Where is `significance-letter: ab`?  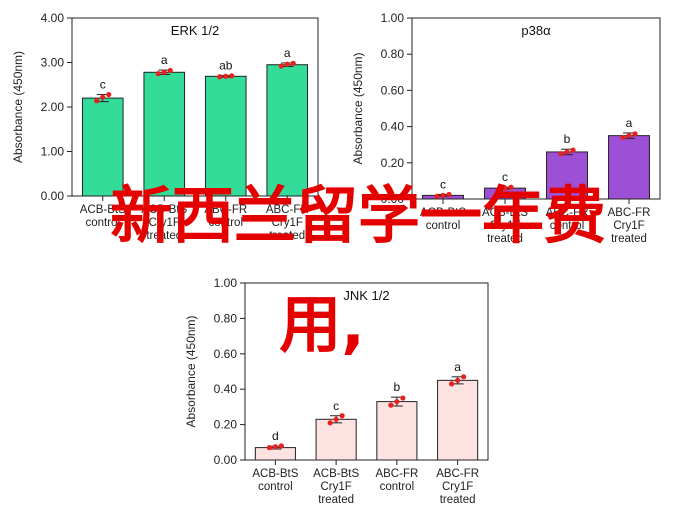
significance-letter: ab is located at coordinates (226, 65).